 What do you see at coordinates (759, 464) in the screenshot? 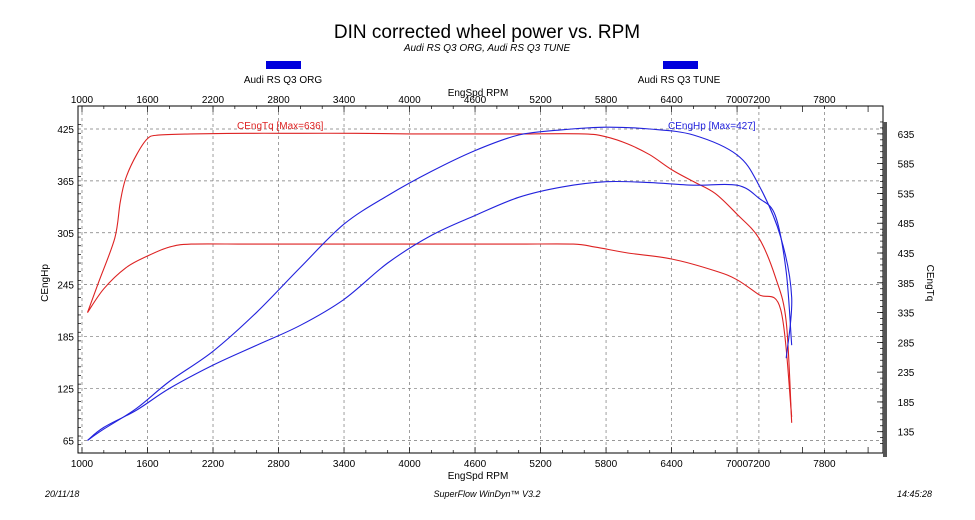
I see `x-bottom-tick-label: 7200` at bounding box center [759, 464].